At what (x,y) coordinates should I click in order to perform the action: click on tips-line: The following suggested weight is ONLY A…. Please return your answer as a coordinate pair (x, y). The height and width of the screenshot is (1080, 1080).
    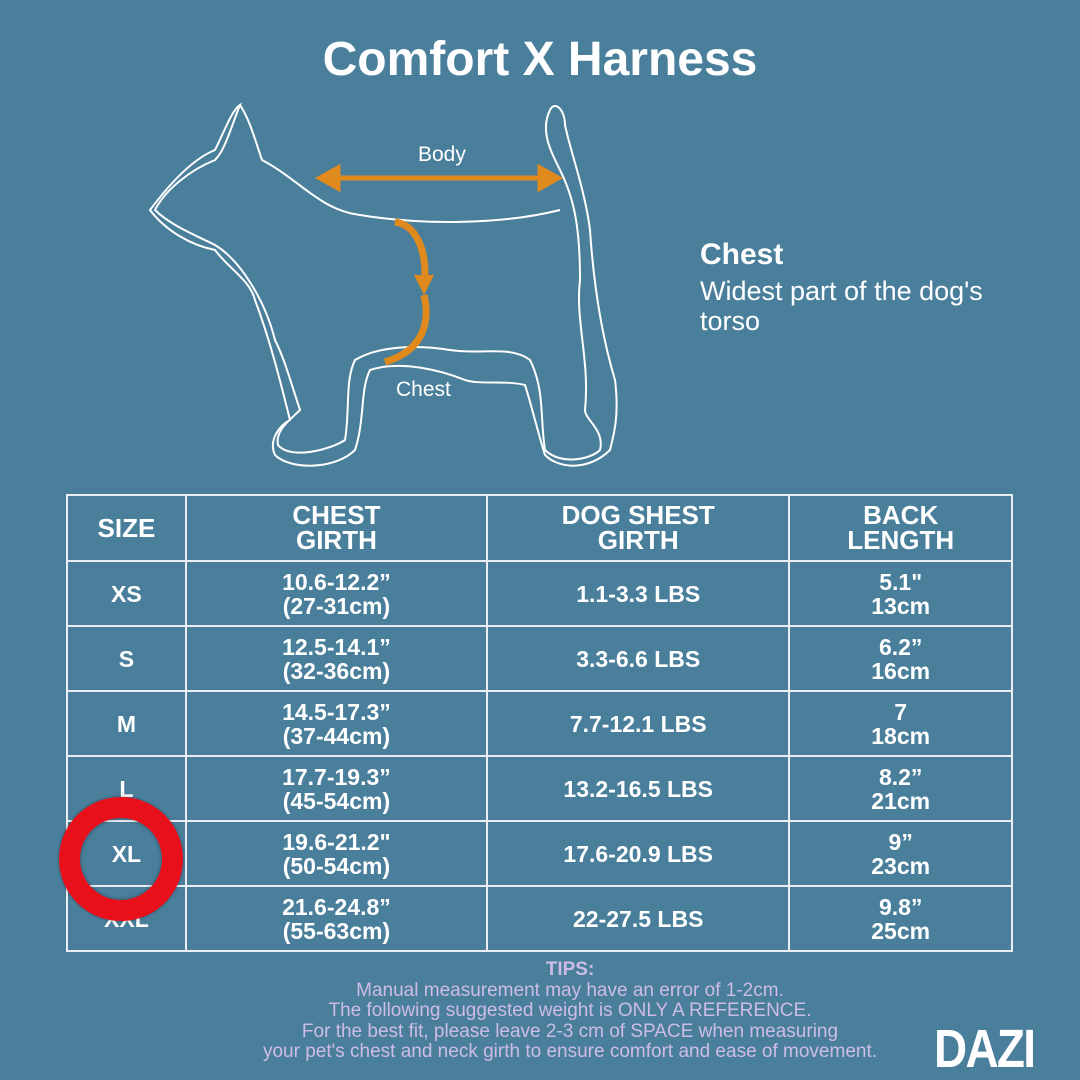
    Looking at the image, I should click on (570, 1010).